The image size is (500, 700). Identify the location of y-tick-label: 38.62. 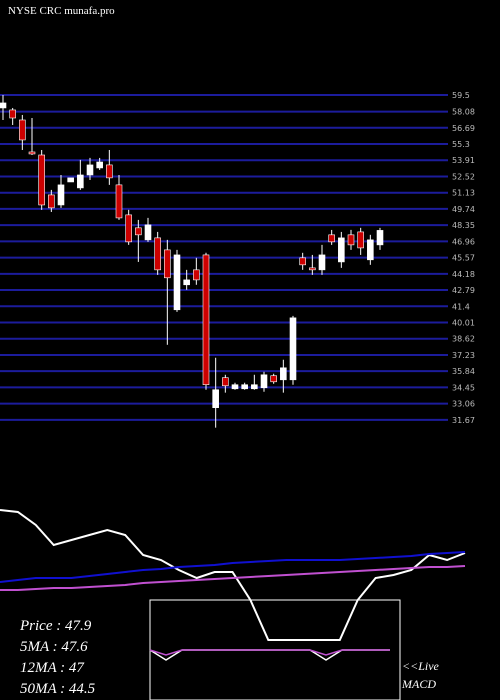
(463, 339).